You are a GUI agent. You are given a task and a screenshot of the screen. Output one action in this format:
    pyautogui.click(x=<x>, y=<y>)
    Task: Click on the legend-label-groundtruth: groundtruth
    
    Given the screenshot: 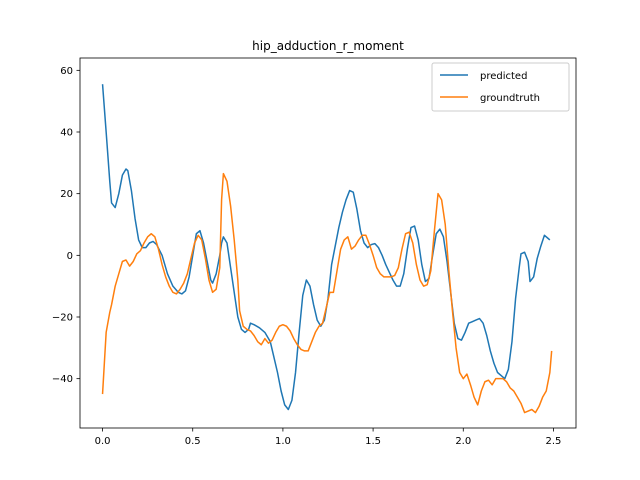 What is the action you would take?
    pyautogui.click(x=510, y=98)
    